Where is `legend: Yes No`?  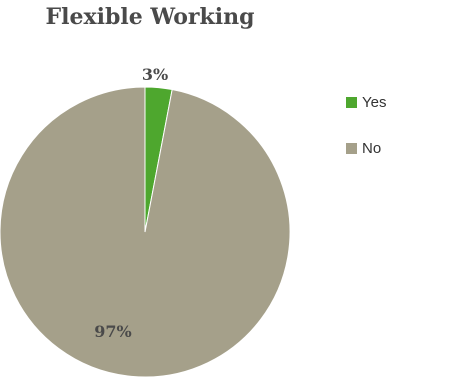 legend: Yes No is located at coordinates (366, 138).